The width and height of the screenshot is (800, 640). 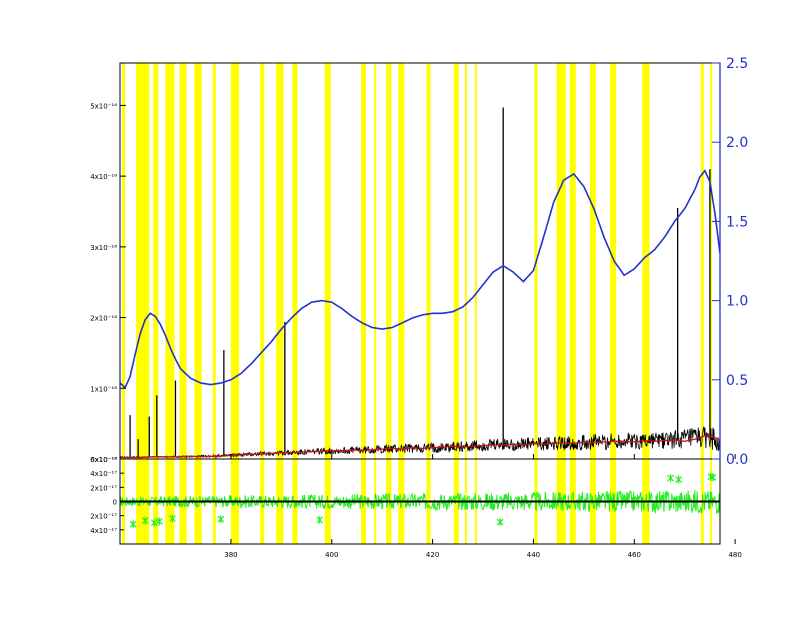 What do you see at coordinates (230, 555) in the screenshot?
I see `x-axis-tick-label: 380` at bounding box center [230, 555].